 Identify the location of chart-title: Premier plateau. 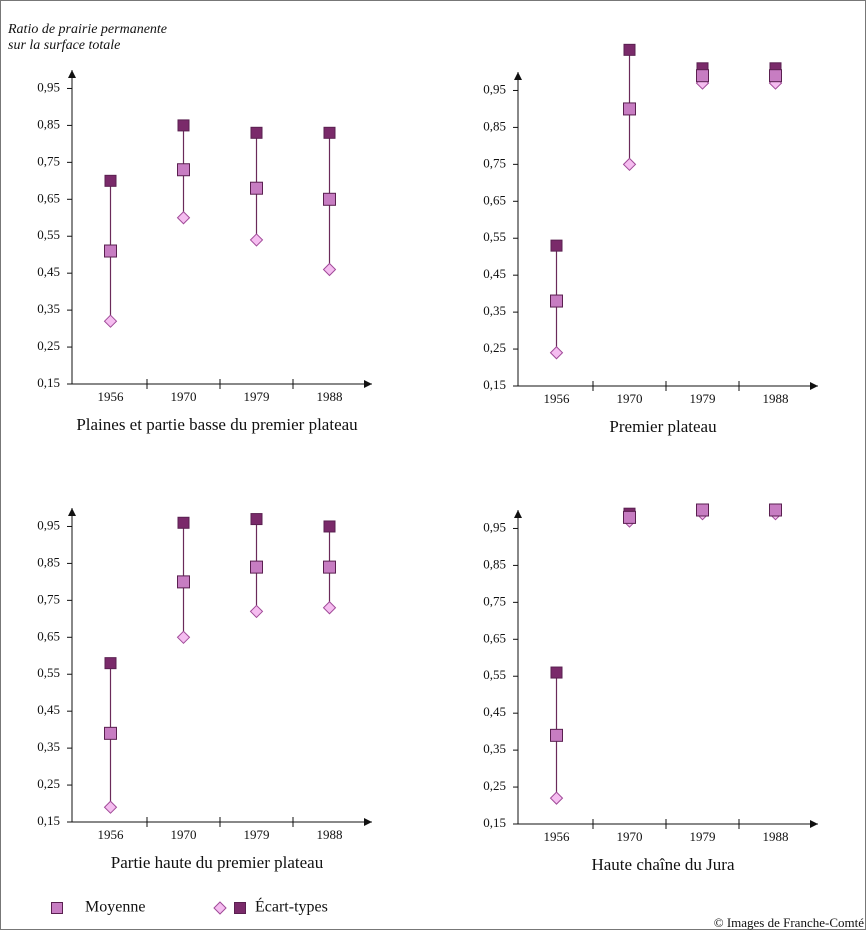
(663, 426).